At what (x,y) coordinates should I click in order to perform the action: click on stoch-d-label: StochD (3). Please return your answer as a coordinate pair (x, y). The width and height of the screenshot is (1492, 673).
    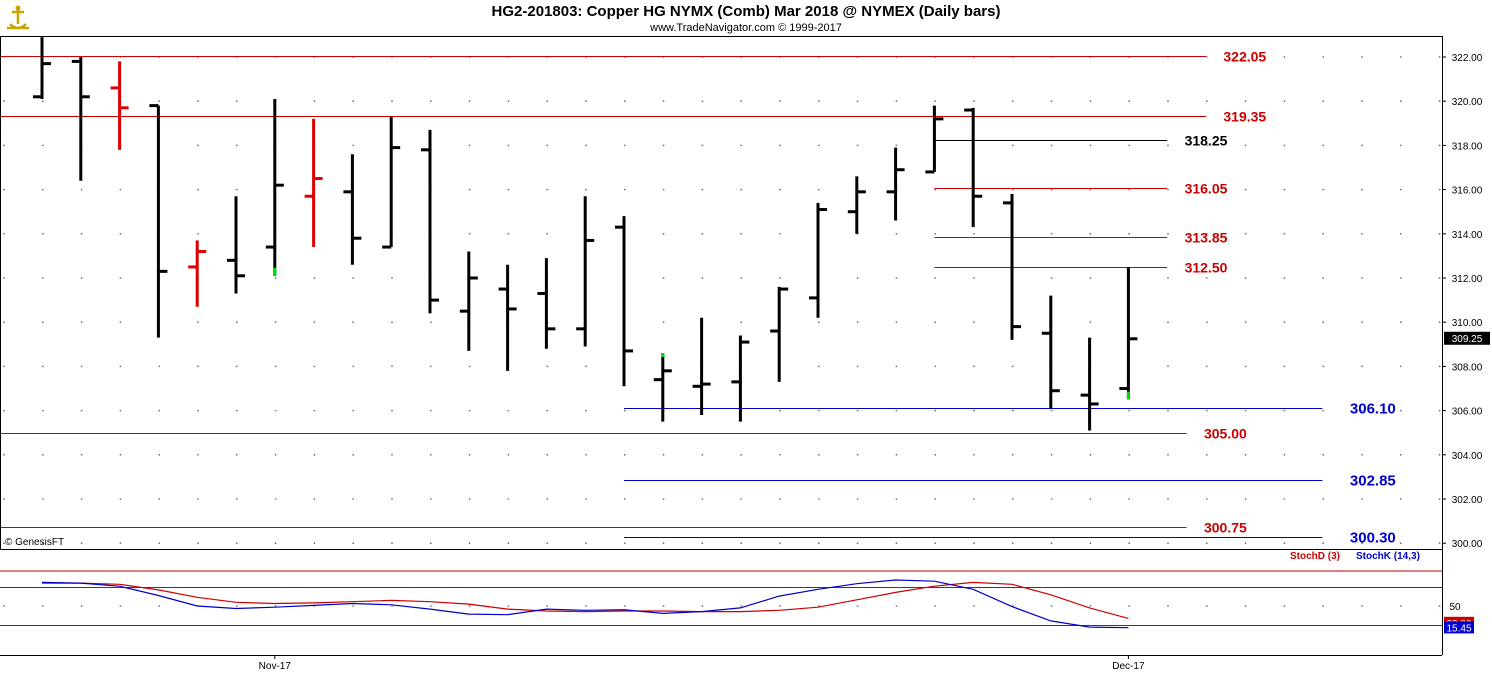
    Looking at the image, I should click on (1315, 556).